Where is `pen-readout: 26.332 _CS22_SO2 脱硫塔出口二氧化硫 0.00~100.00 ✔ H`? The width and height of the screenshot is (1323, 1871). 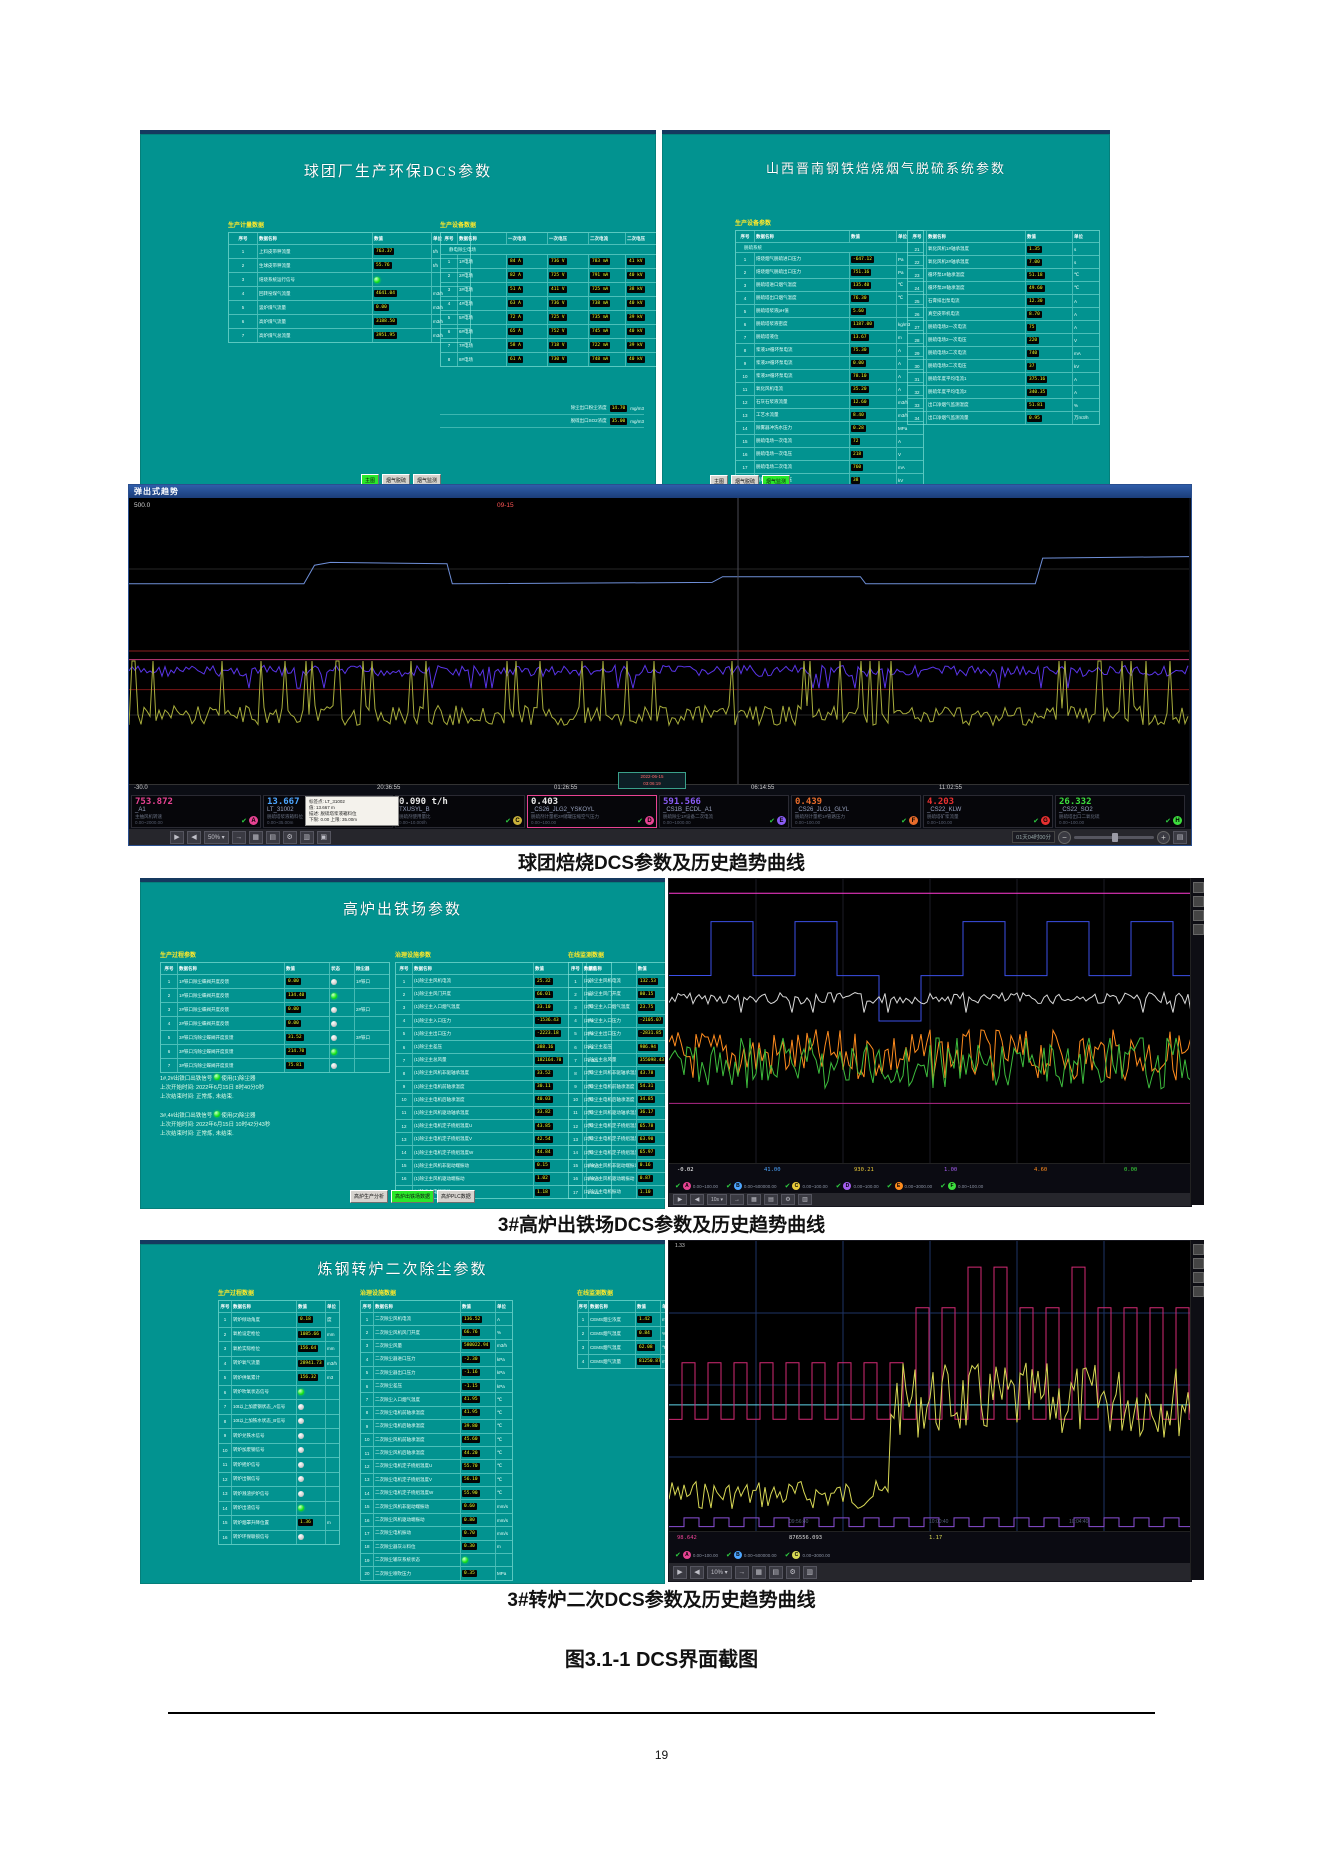
pen-readout: 26.332 _CS22_SO2 脱硫塔出口二氧化硫 0.00~100.00 ✔ H is located at coordinates (1120, 811).